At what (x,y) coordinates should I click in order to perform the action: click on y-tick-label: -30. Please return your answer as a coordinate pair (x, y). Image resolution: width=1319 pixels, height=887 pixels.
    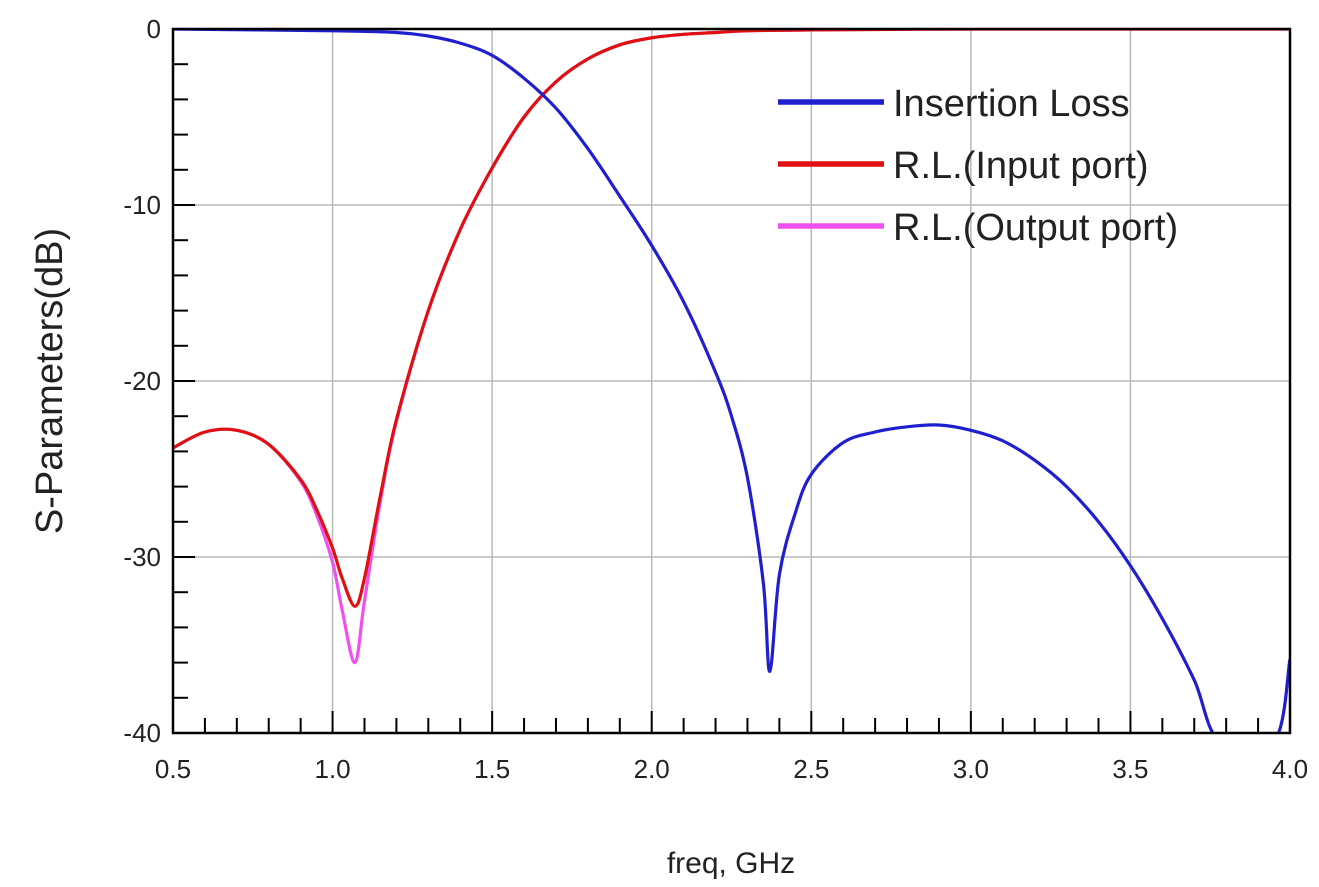
    Looking at the image, I should click on (142, 557).